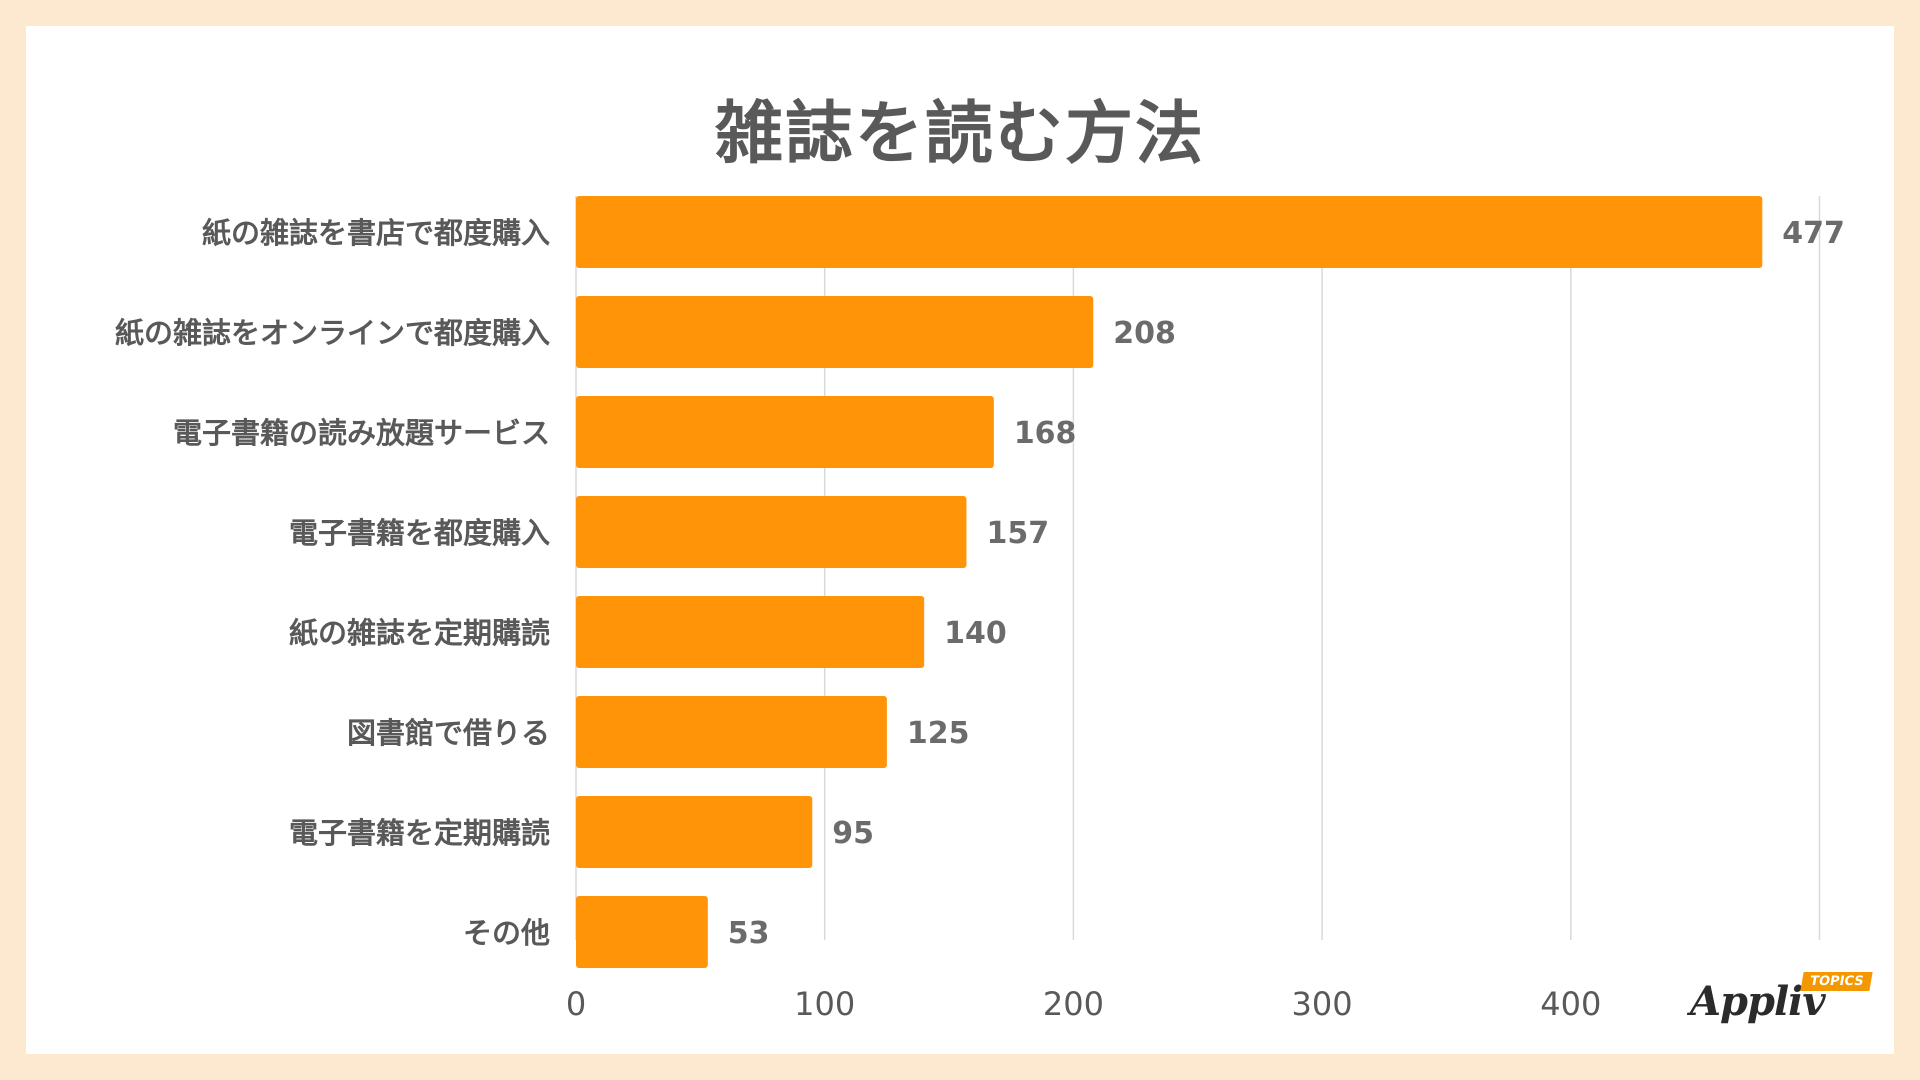  What do you see at coordinates (1144, 333) in the screenshot?
I see `value-label: 208` at bounding box center [1144, 333].